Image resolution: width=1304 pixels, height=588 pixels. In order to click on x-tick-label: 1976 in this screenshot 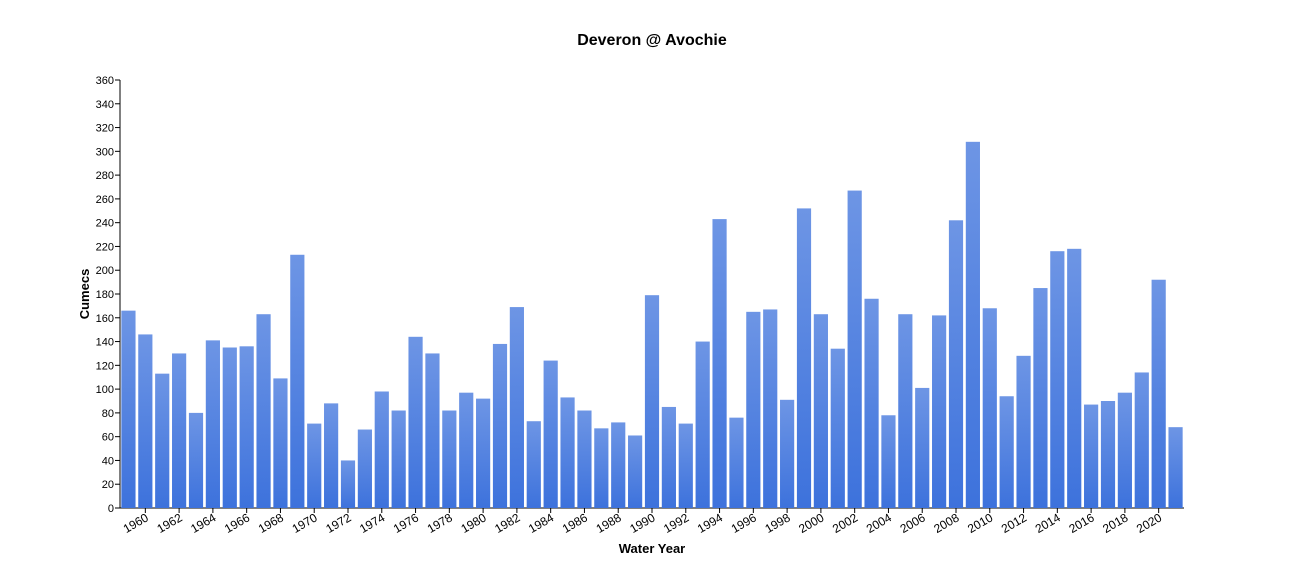, I will do `click(406, 523)`.